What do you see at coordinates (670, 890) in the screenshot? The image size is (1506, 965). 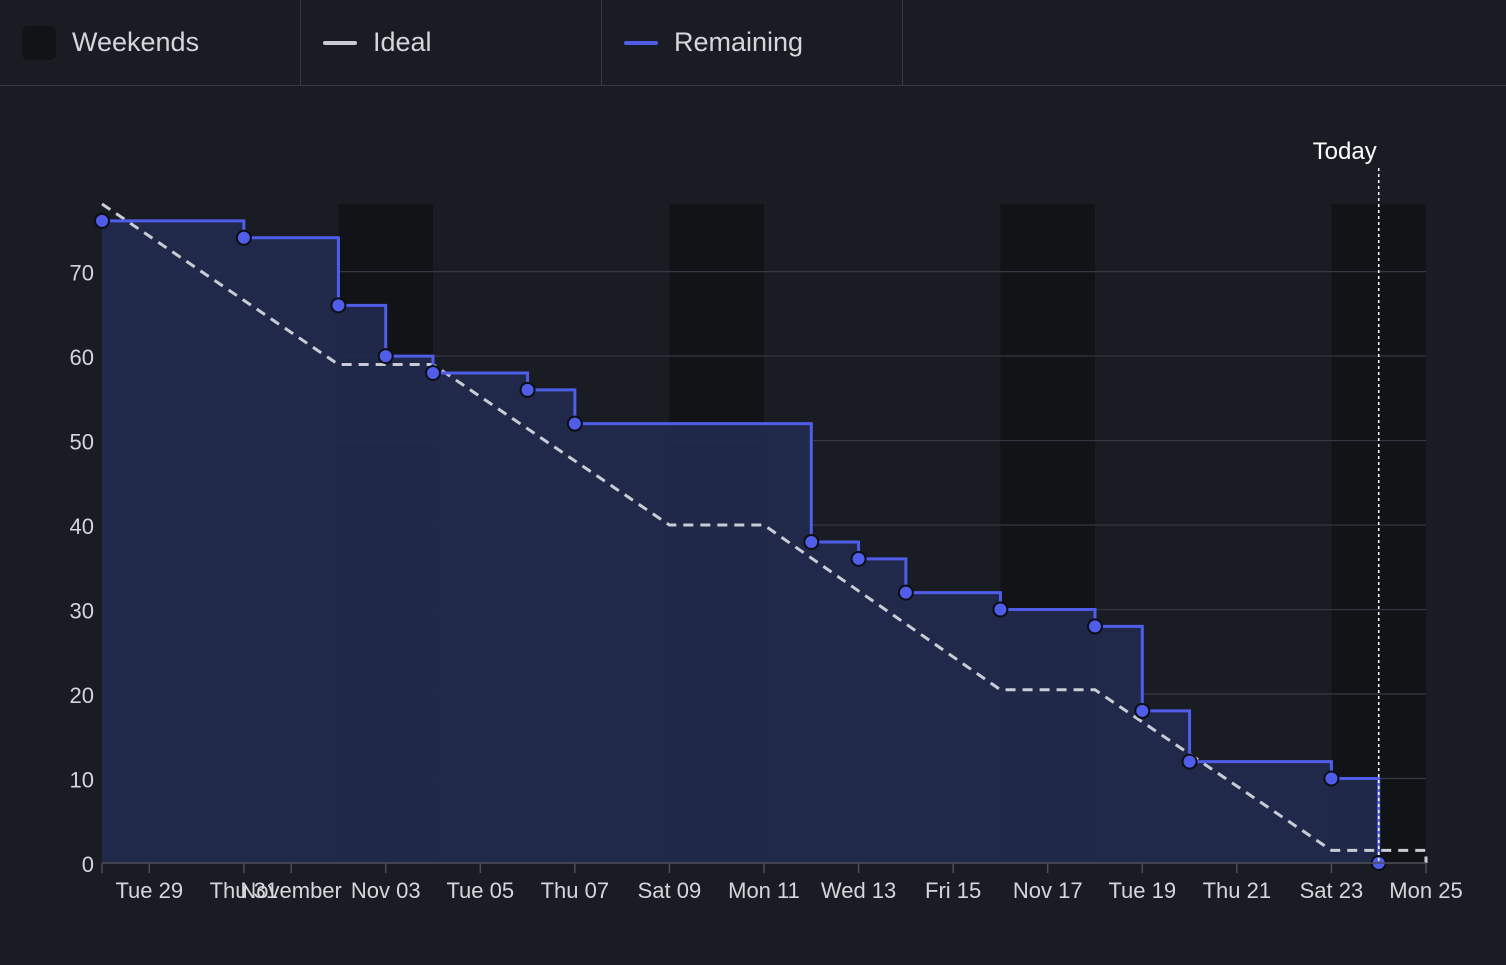 I see `x-tick-label-7: Sat 09` at bounding box center [670, 890].